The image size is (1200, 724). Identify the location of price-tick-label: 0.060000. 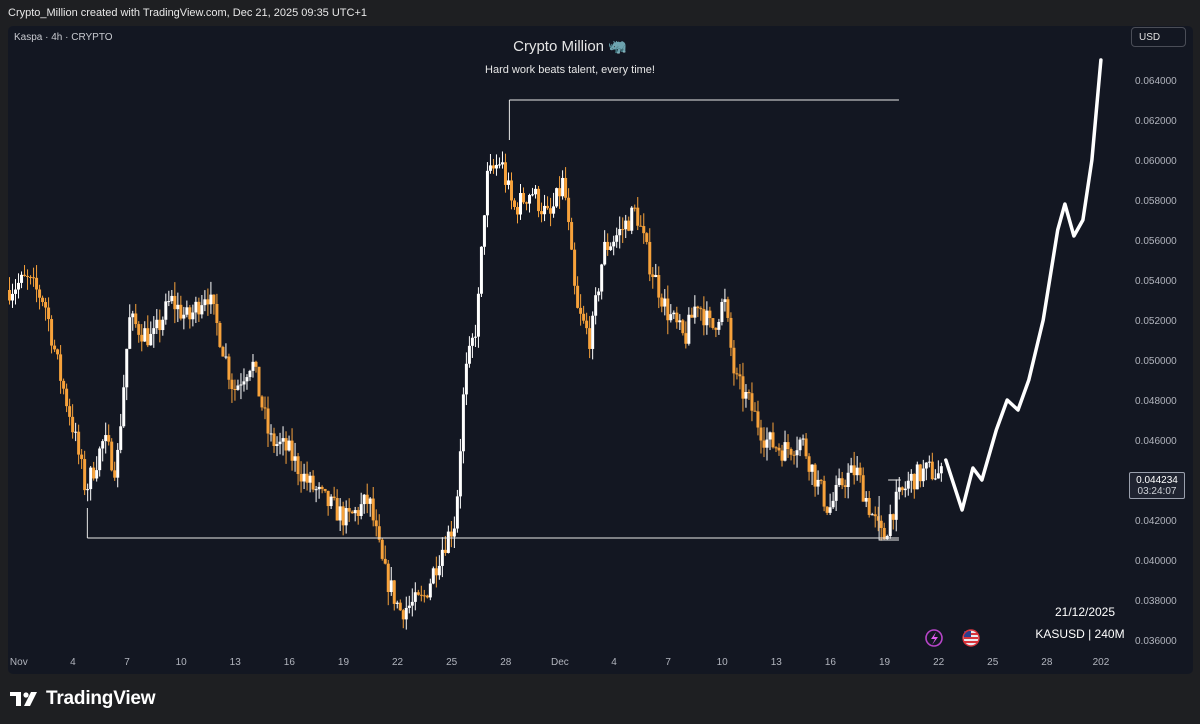
(1156, 161).